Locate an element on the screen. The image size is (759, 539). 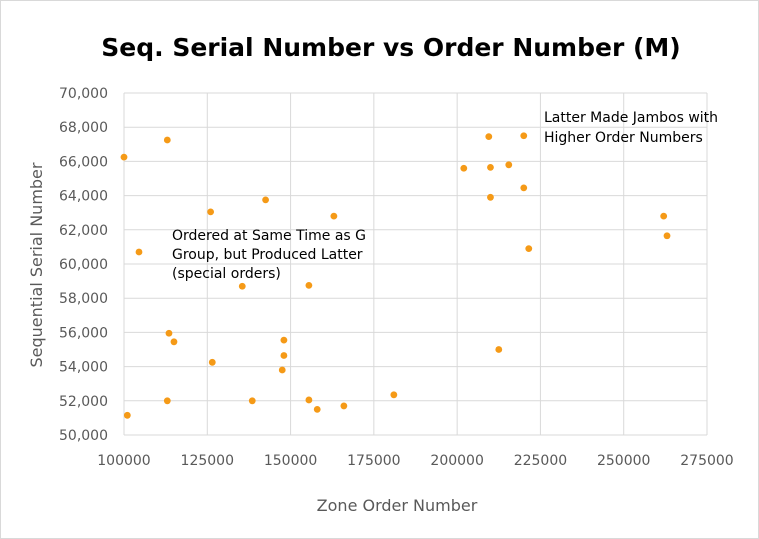
x-tick-label: 175000 is located at coordinates (373, 461).